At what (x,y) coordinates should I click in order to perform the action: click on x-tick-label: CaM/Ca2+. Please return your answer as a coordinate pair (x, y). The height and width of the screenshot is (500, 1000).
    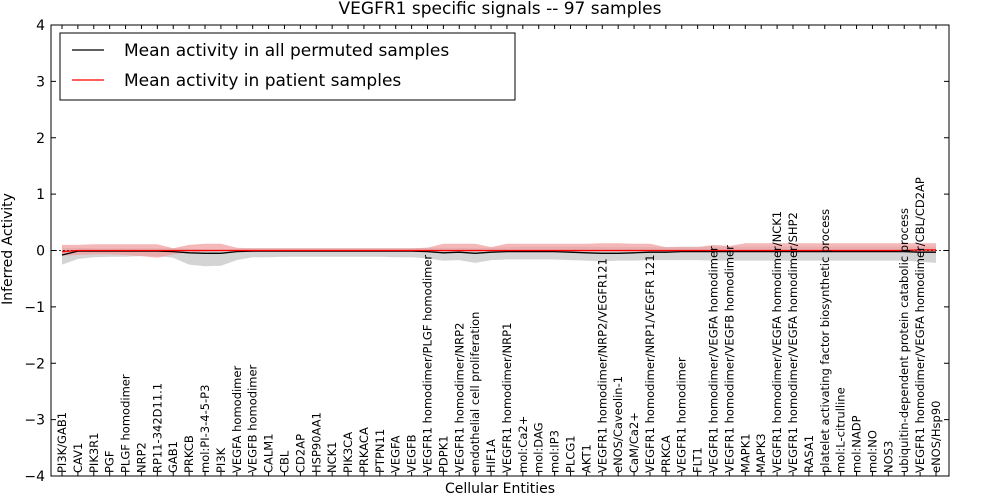
    Looking at the image, I should click on (634, 442).